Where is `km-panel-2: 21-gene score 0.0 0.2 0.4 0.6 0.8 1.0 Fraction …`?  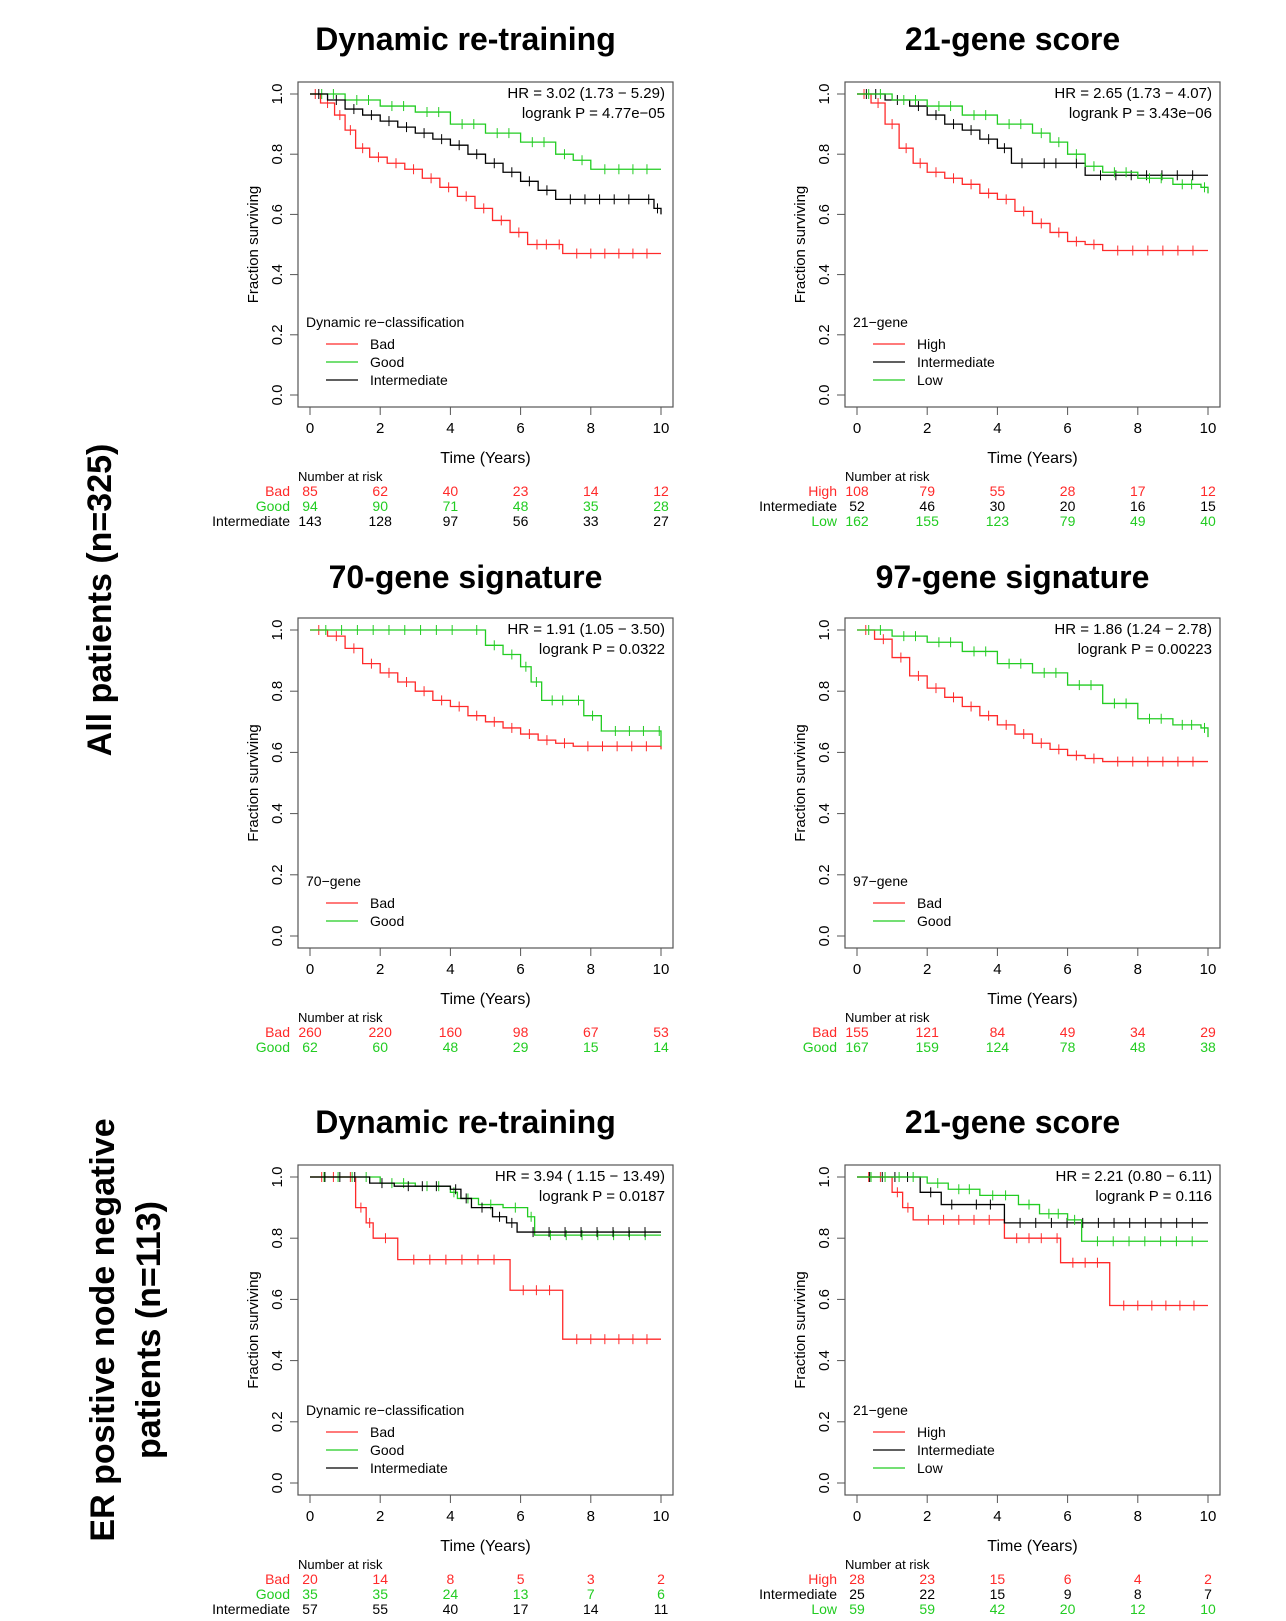 km-panel-2: 21-gene score 0.0 0.2 0.4 0.6 0.8 1.0 Fraction … is located at coordinates (990, 275).